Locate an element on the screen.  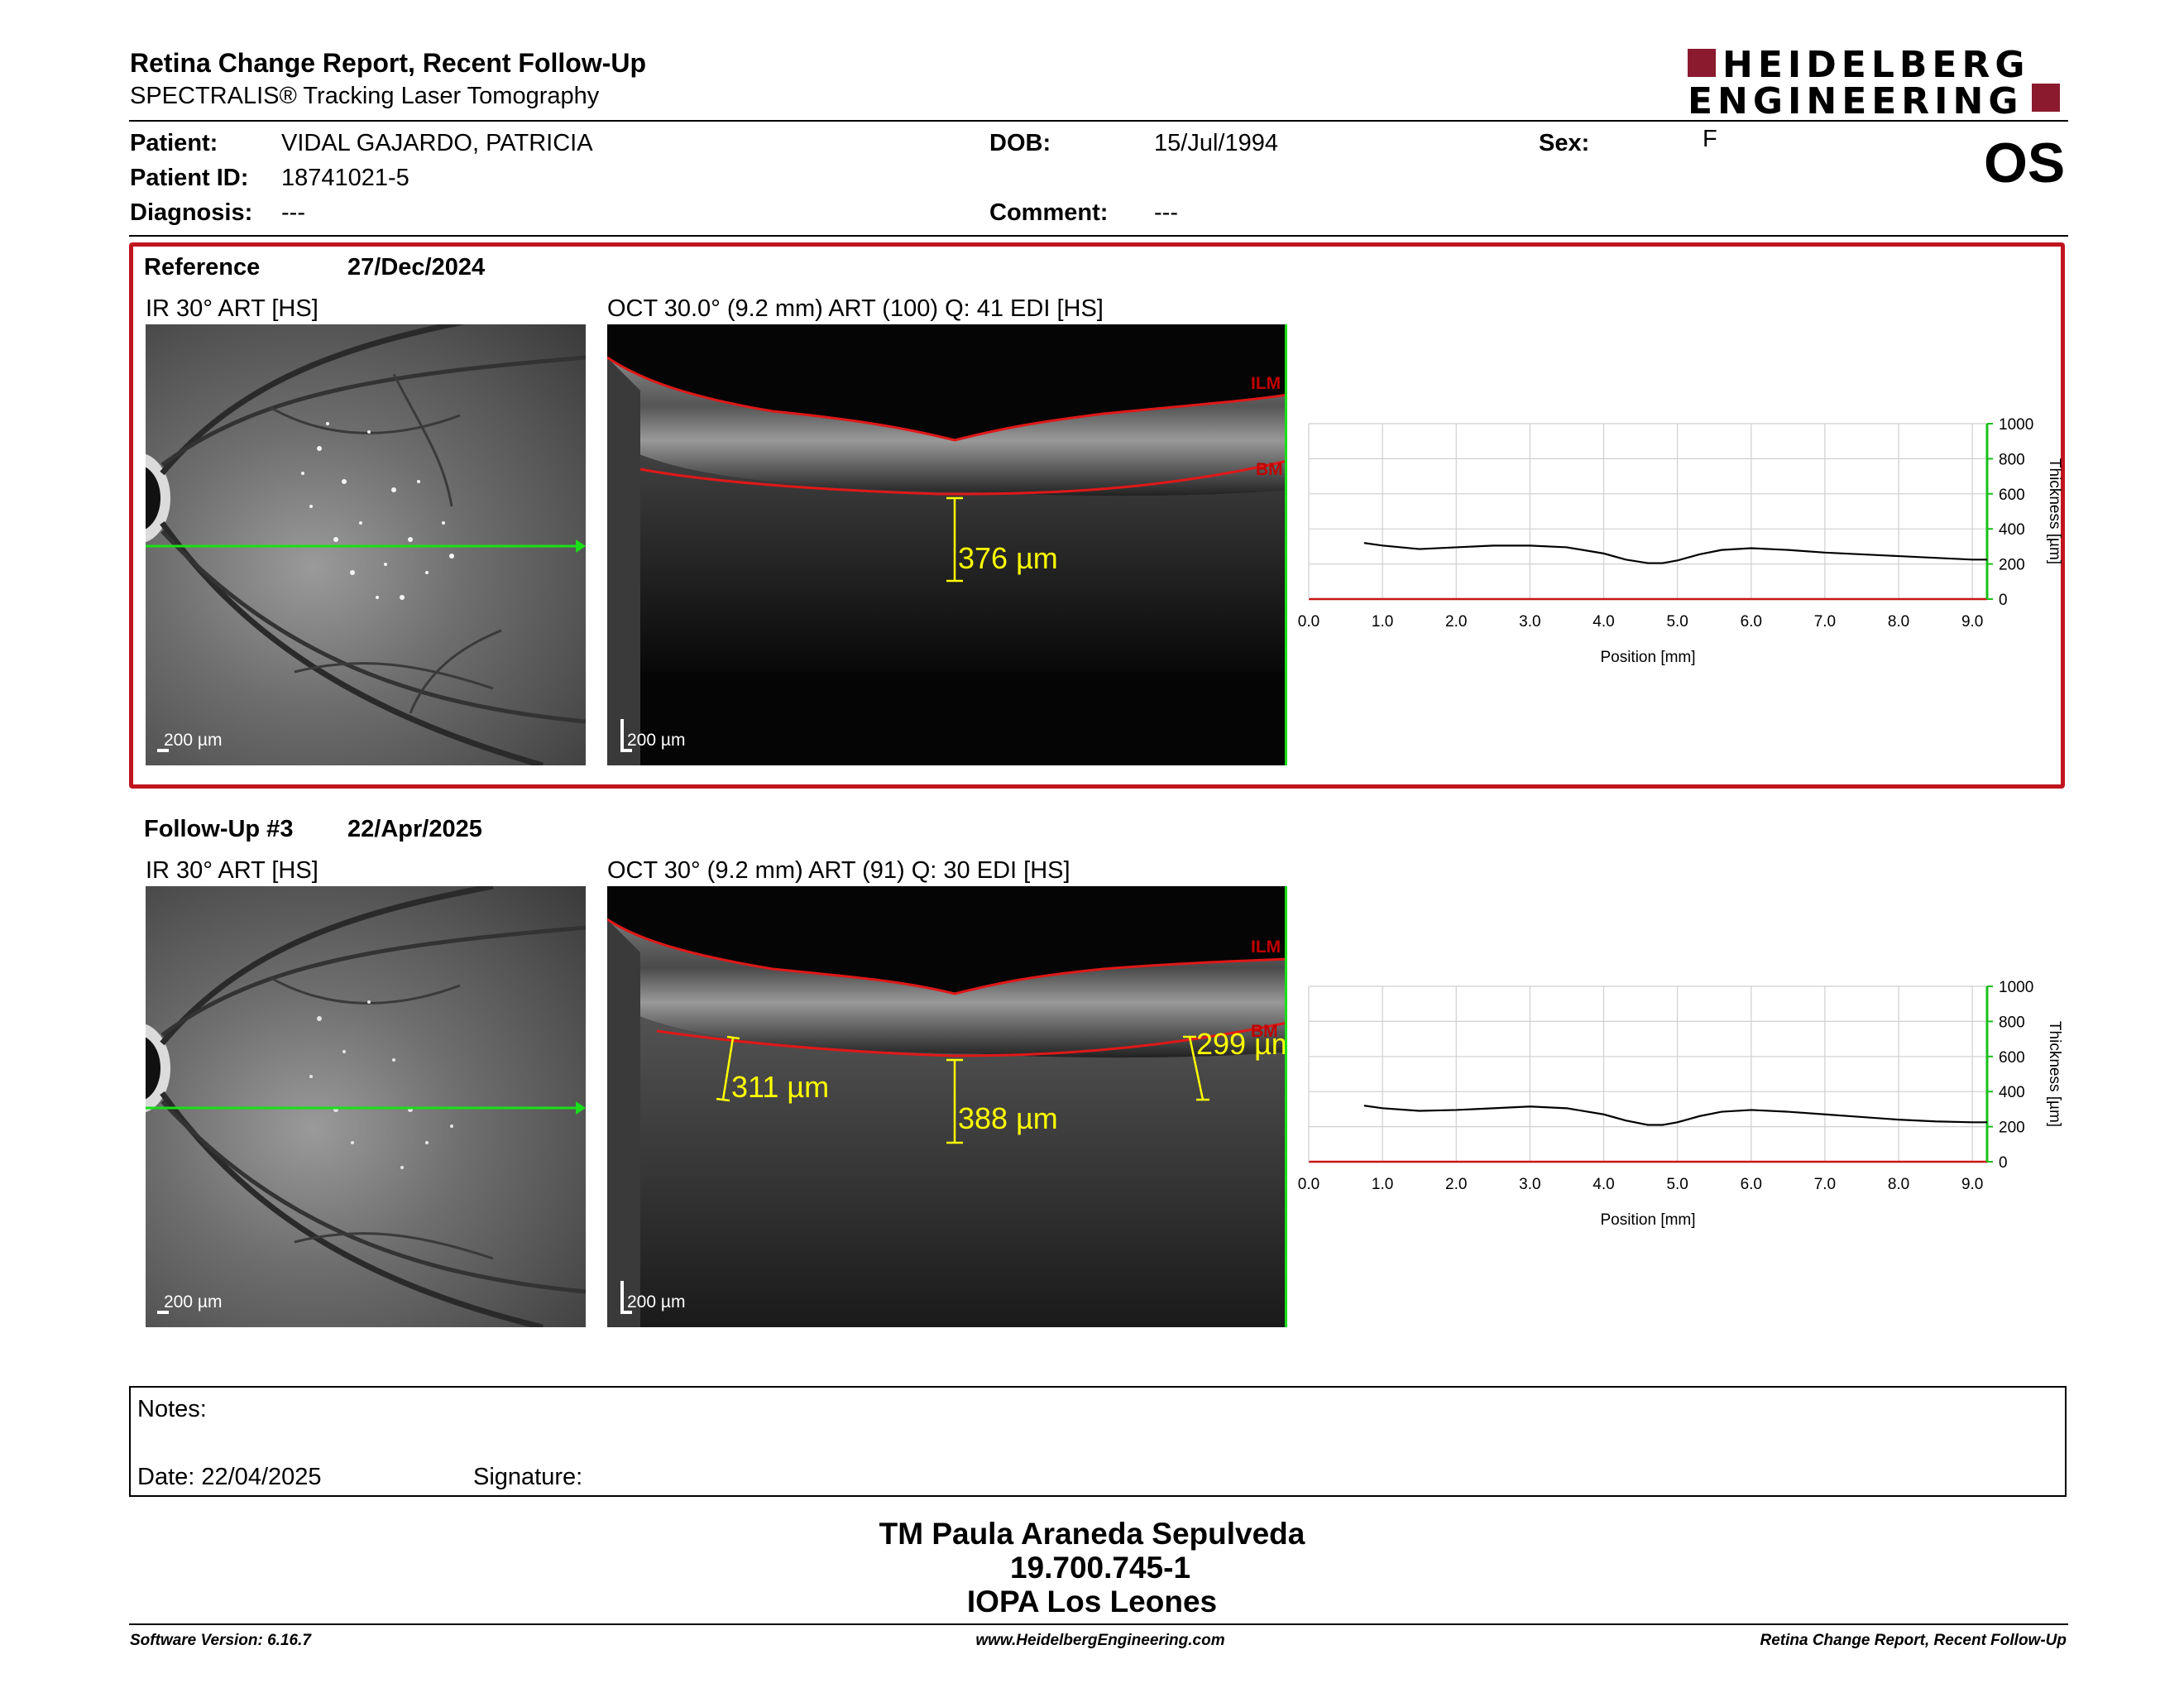
followup-ir-title: IR 30° ART [HS] is located at coordinates (232, 870).